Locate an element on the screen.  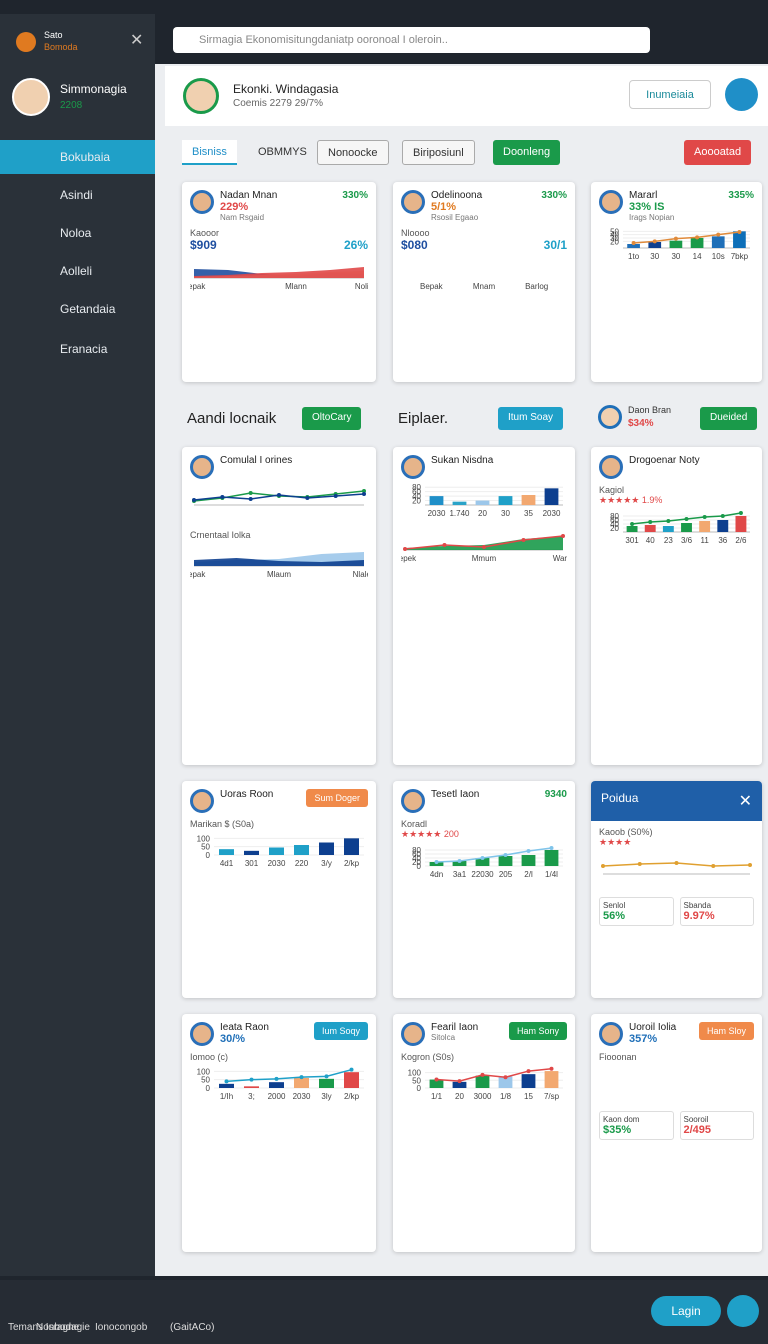
nav-item: Aolleli is located at coordinates (76, 271).